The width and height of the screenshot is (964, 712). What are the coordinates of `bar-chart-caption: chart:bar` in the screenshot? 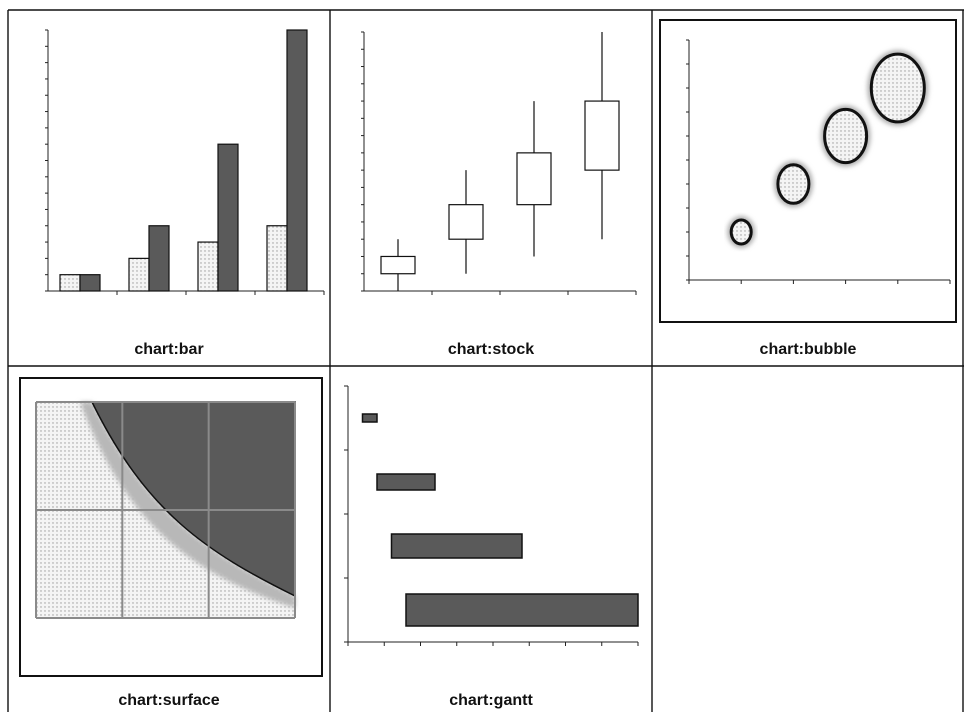 It's located at (169, 349).